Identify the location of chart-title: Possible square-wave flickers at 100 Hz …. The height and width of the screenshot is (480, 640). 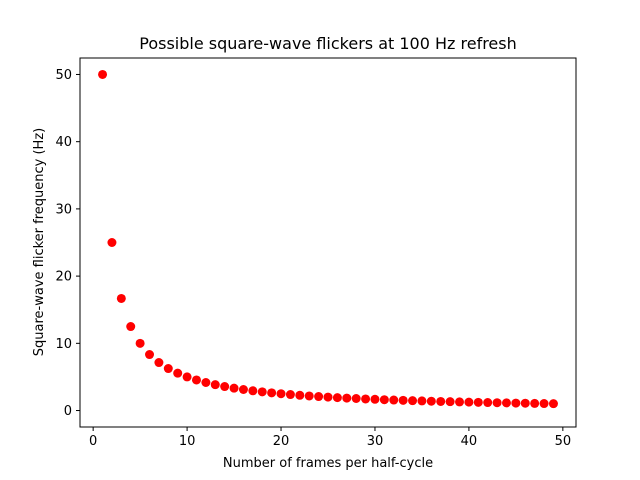
(328, 43).